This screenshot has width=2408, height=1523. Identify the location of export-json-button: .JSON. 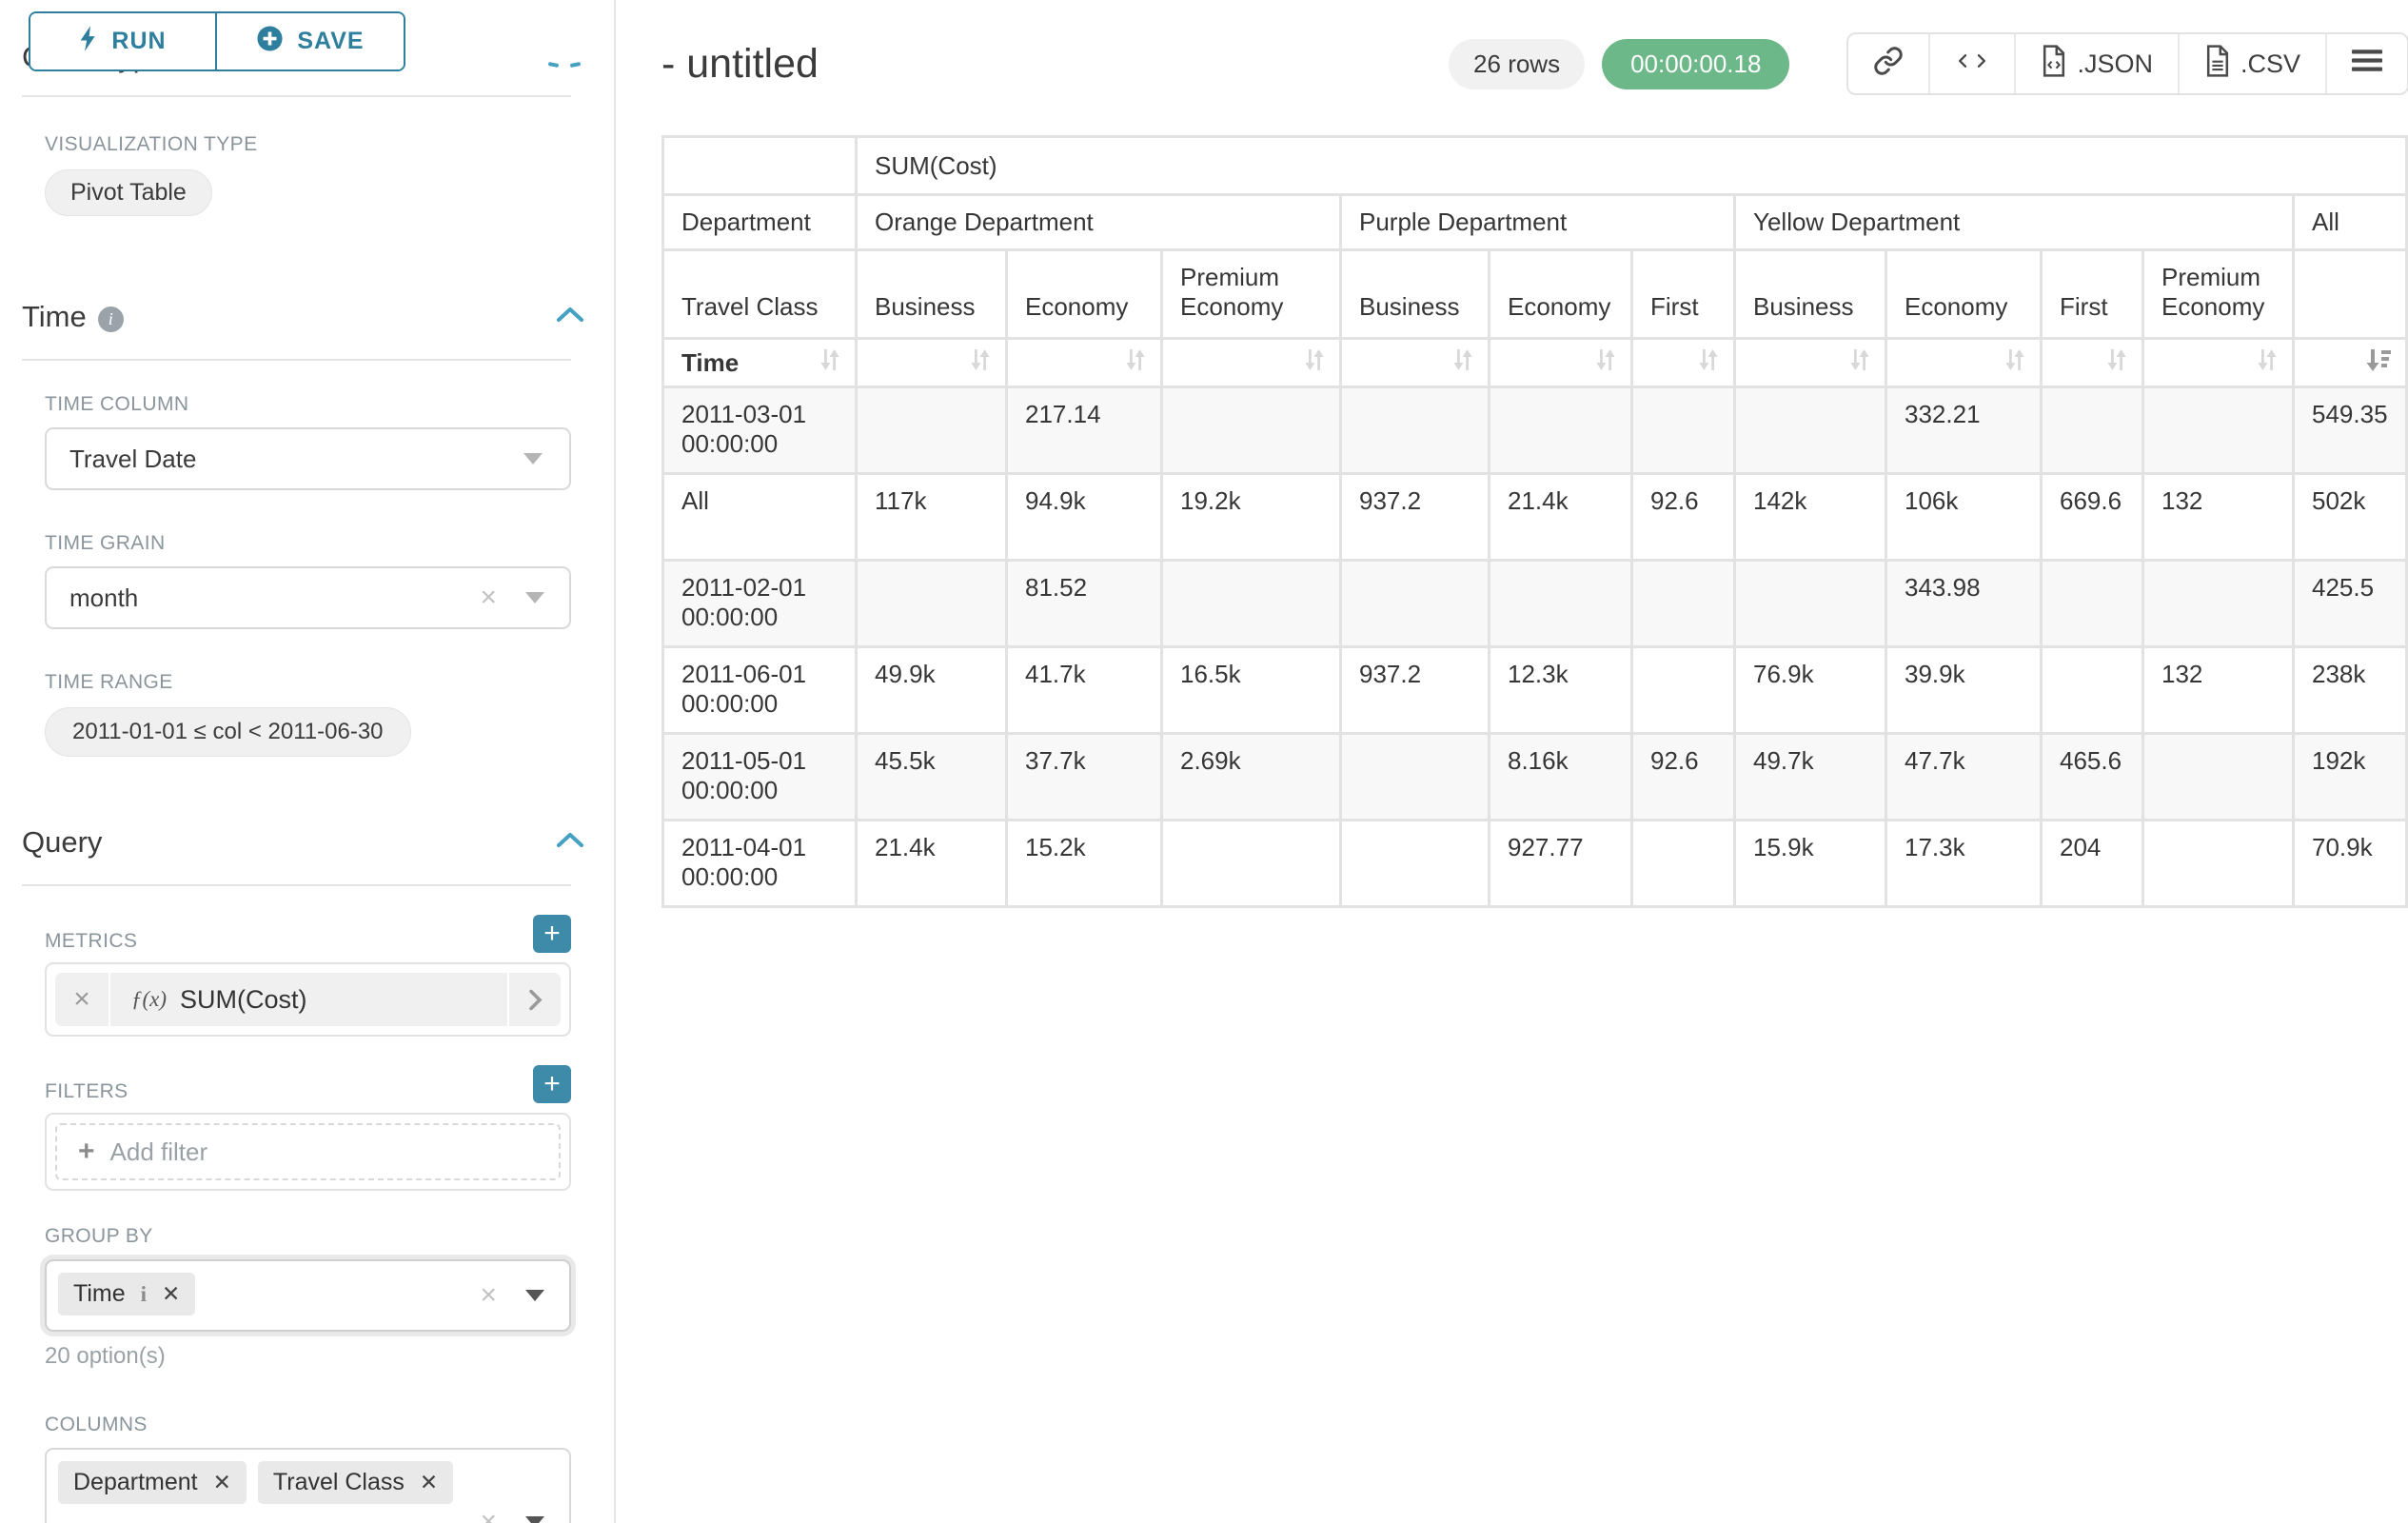
(2098, 64).